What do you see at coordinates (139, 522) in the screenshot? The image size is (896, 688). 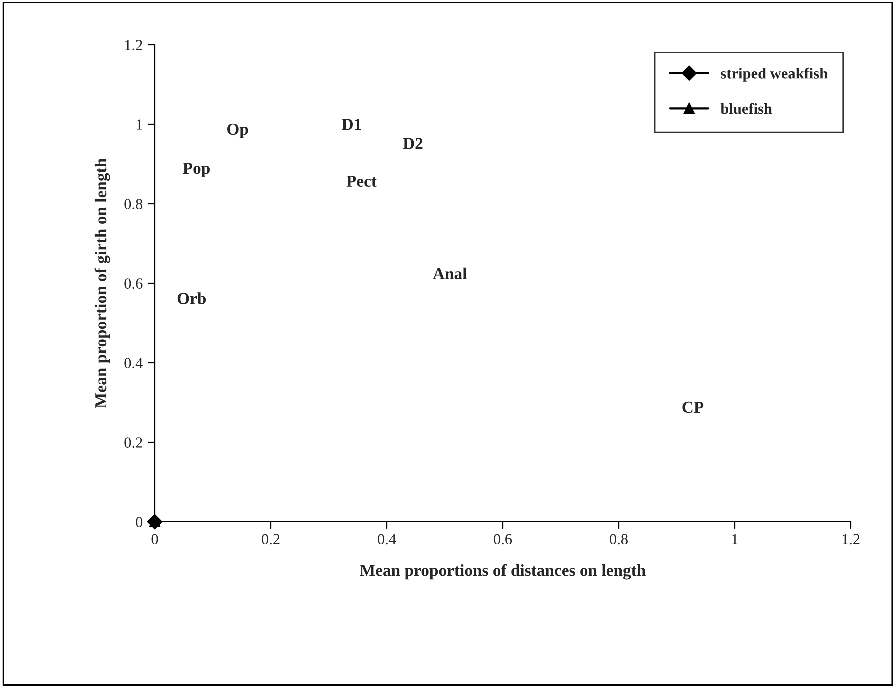 I see `y-tick-label: 0` at bounding box center [139, 522].